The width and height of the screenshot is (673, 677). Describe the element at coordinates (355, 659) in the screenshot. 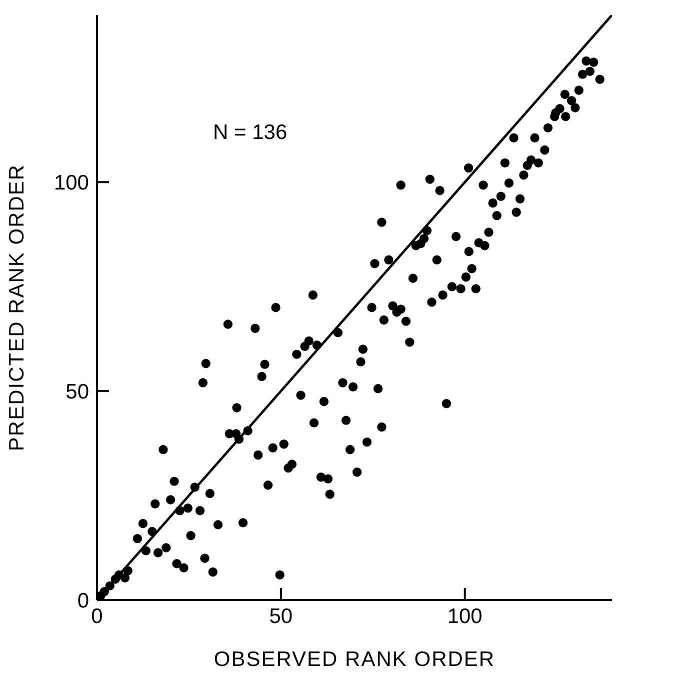

I see `x-axis-title: OBSERVED RANK ORDER` at that location.